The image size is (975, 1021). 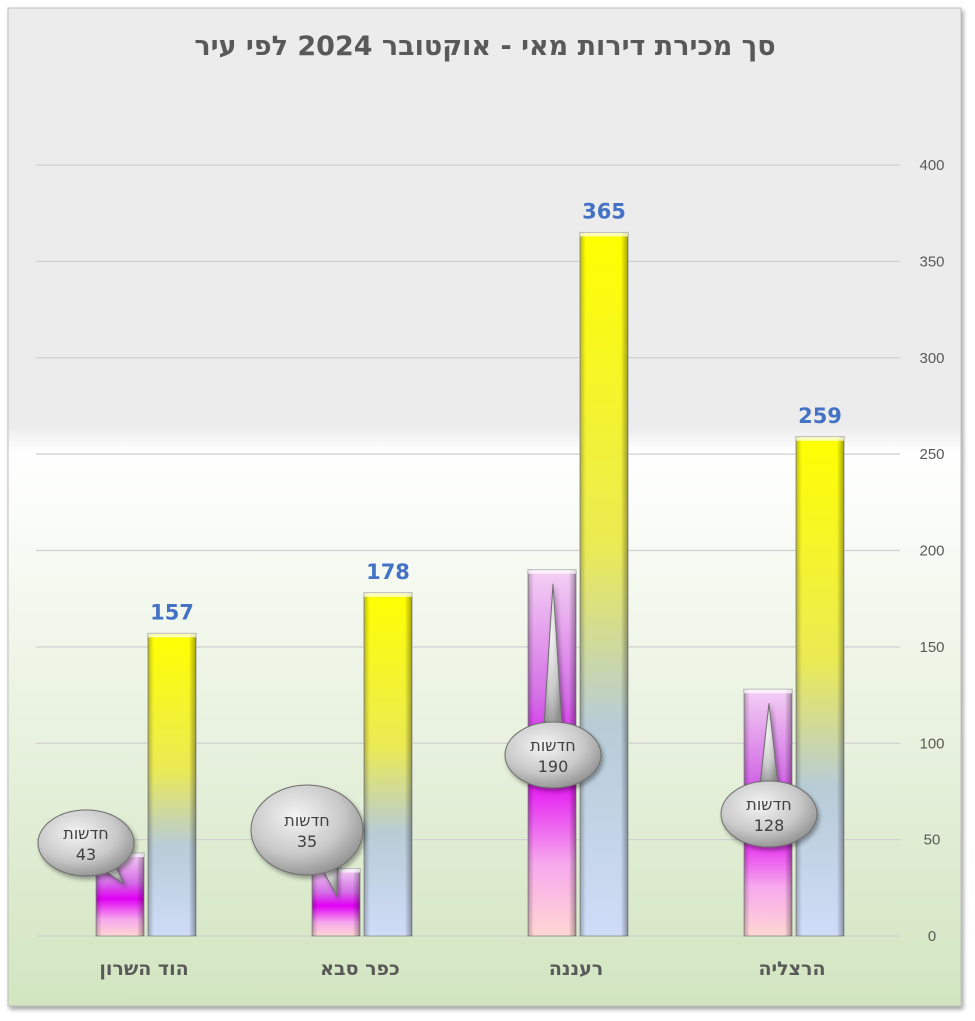 I want to click on y-tick-label: 350, so click(x=931, y=261).